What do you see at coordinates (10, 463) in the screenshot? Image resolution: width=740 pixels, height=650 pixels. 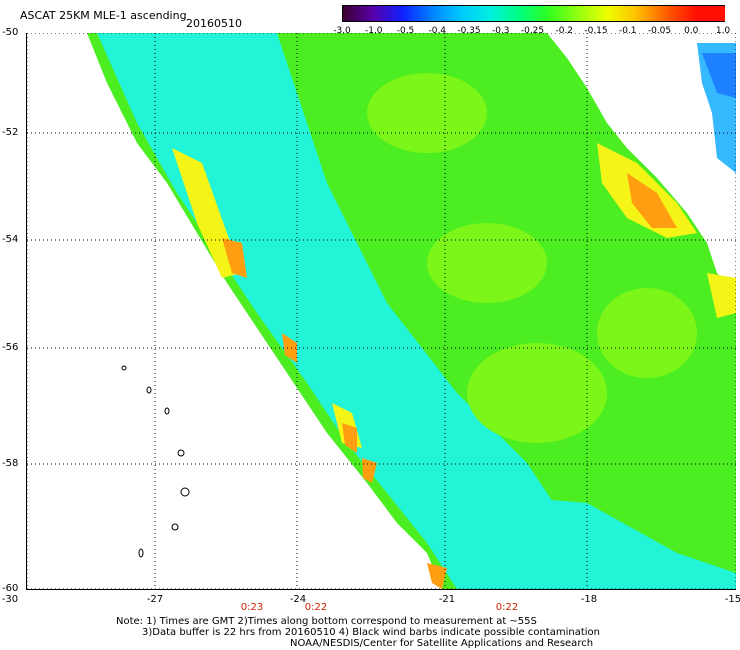 I see `lat-label: -58` at bounding box center [10, 463].